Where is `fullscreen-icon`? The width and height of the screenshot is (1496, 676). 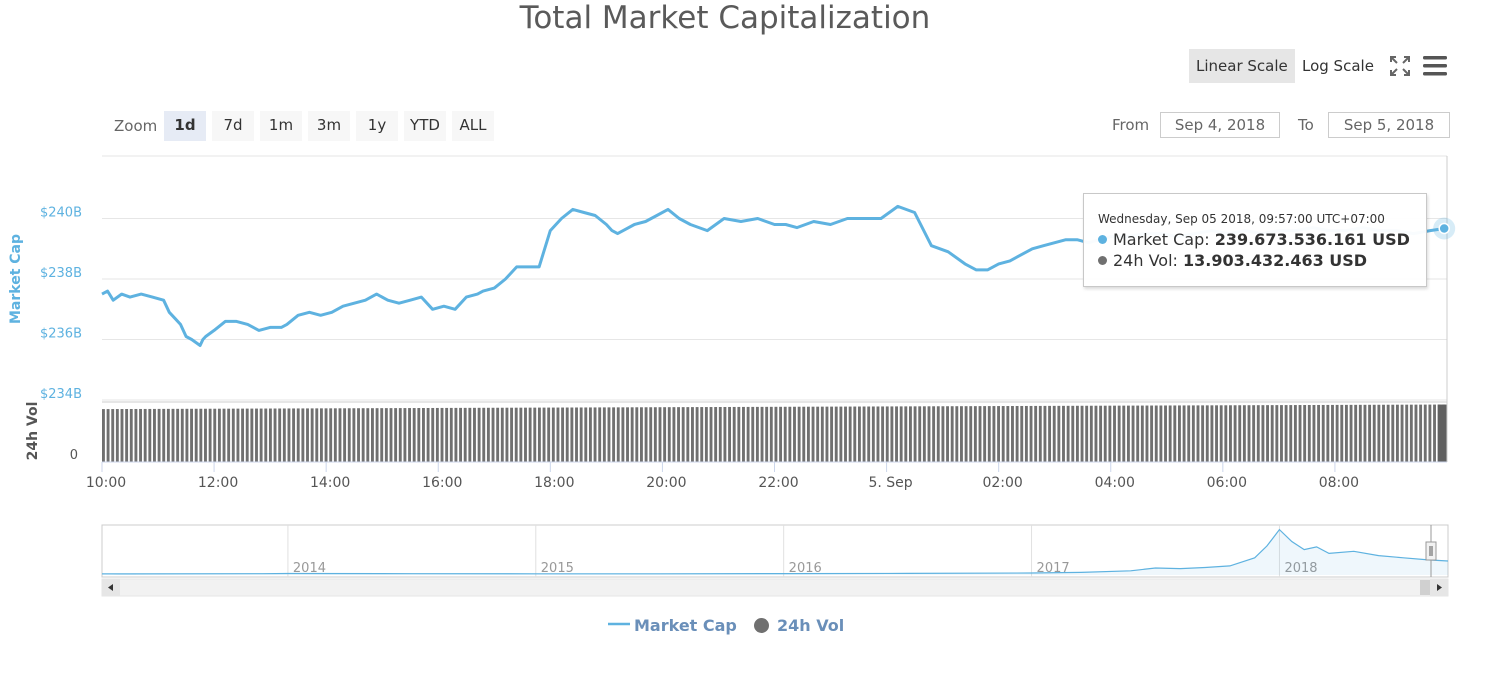 fullscreen-icon is located at coordinates (1400, 66).